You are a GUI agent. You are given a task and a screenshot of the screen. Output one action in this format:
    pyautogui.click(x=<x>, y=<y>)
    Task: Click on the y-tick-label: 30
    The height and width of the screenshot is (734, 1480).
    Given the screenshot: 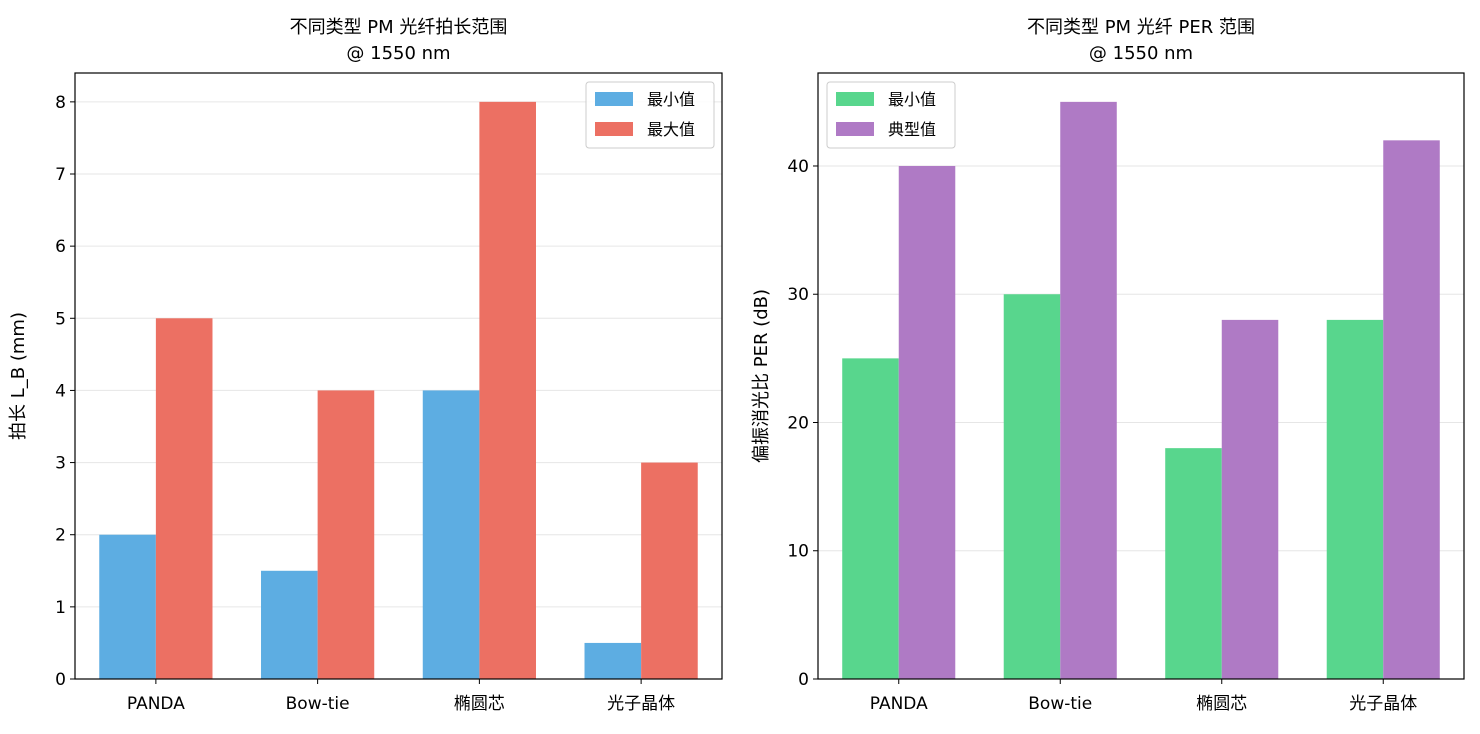 What is the action you would take?
    pyautogui.click(x=798, y=295)
    